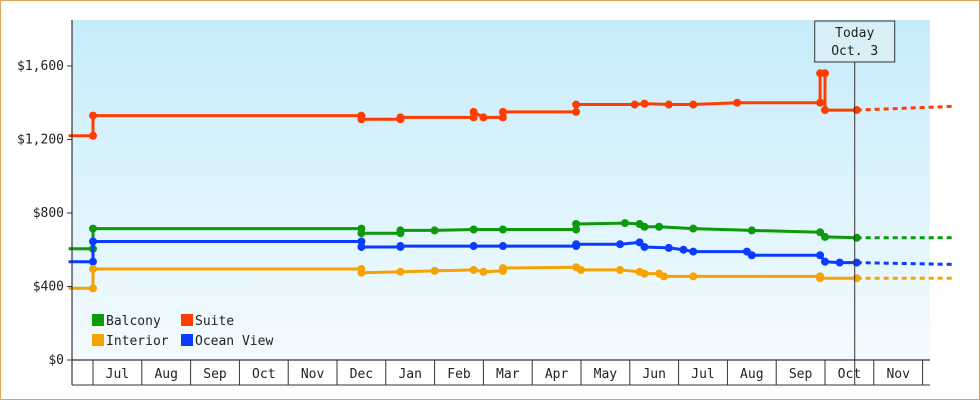  I want to click on legend-item-balcony: Balcony, so click(126, 321).